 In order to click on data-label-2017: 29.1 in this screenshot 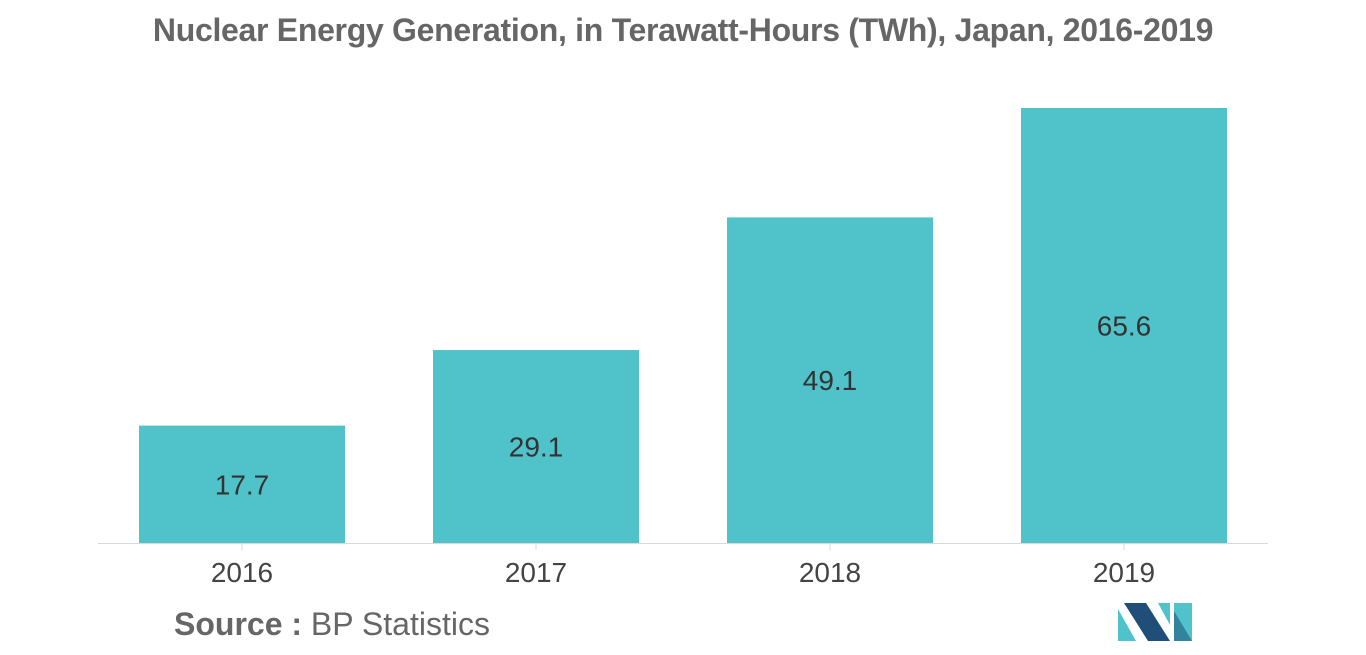, I will do `click(536, 447)`.